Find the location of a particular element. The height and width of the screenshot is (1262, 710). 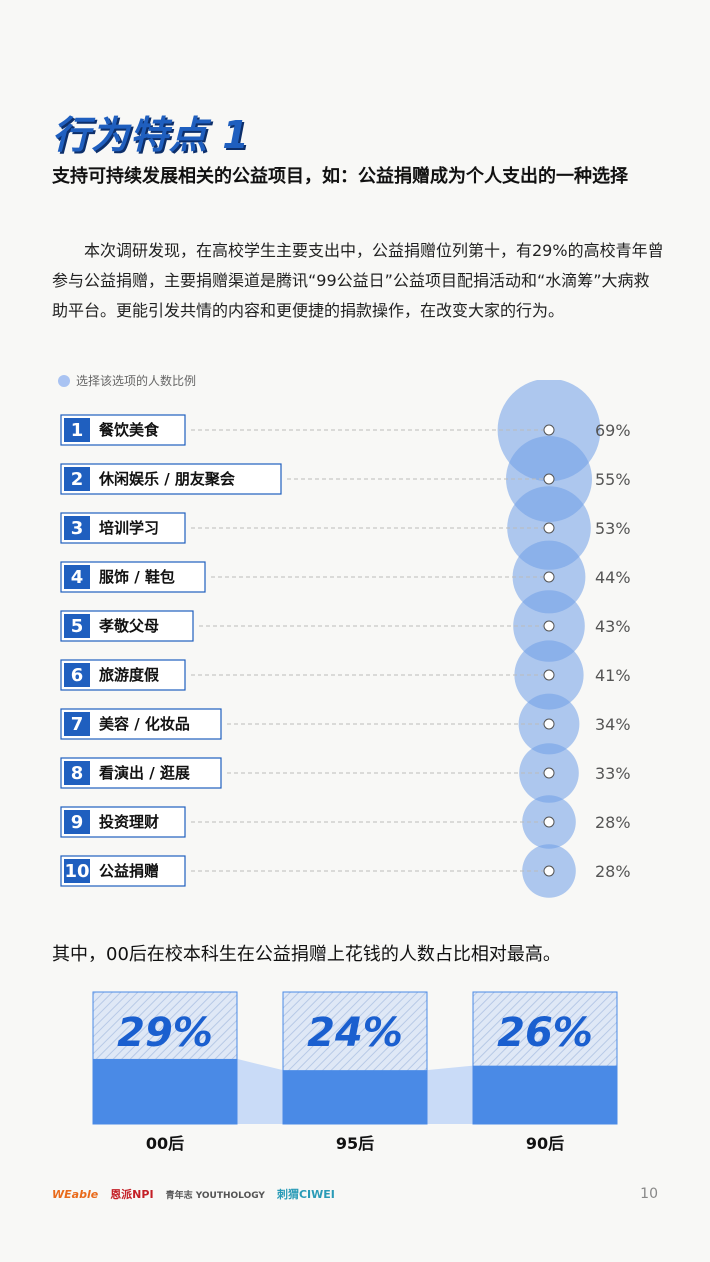

category-label-7: 美容 / 化妆品 is located at coordinates (144, 724).